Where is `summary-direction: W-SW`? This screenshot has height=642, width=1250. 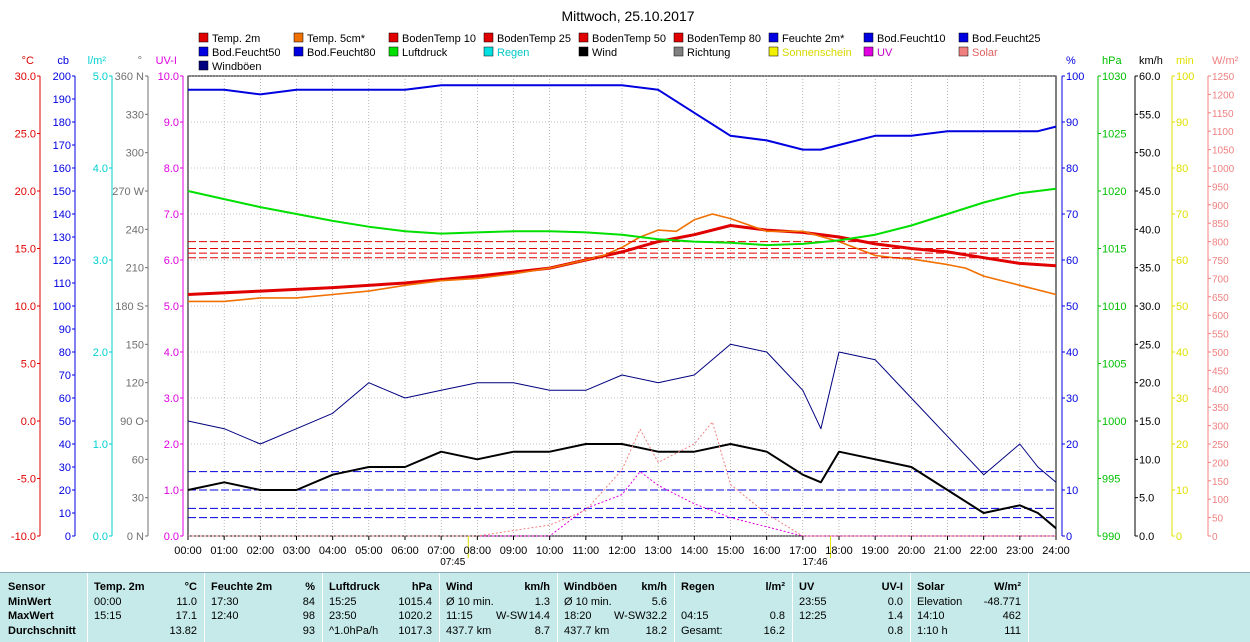 summary-direction: W-SW is located at coordinates (512, 616).